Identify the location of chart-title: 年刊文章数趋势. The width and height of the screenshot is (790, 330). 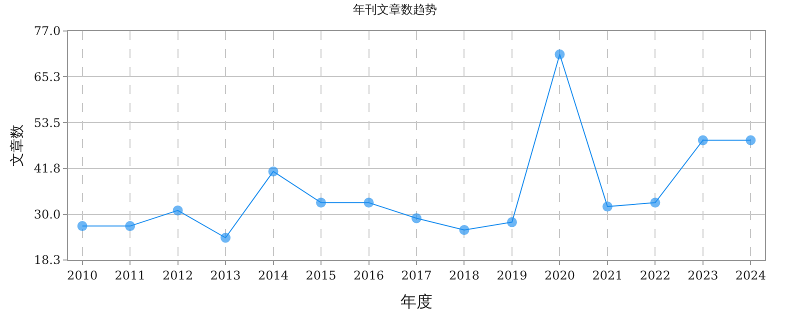
(395, 9).